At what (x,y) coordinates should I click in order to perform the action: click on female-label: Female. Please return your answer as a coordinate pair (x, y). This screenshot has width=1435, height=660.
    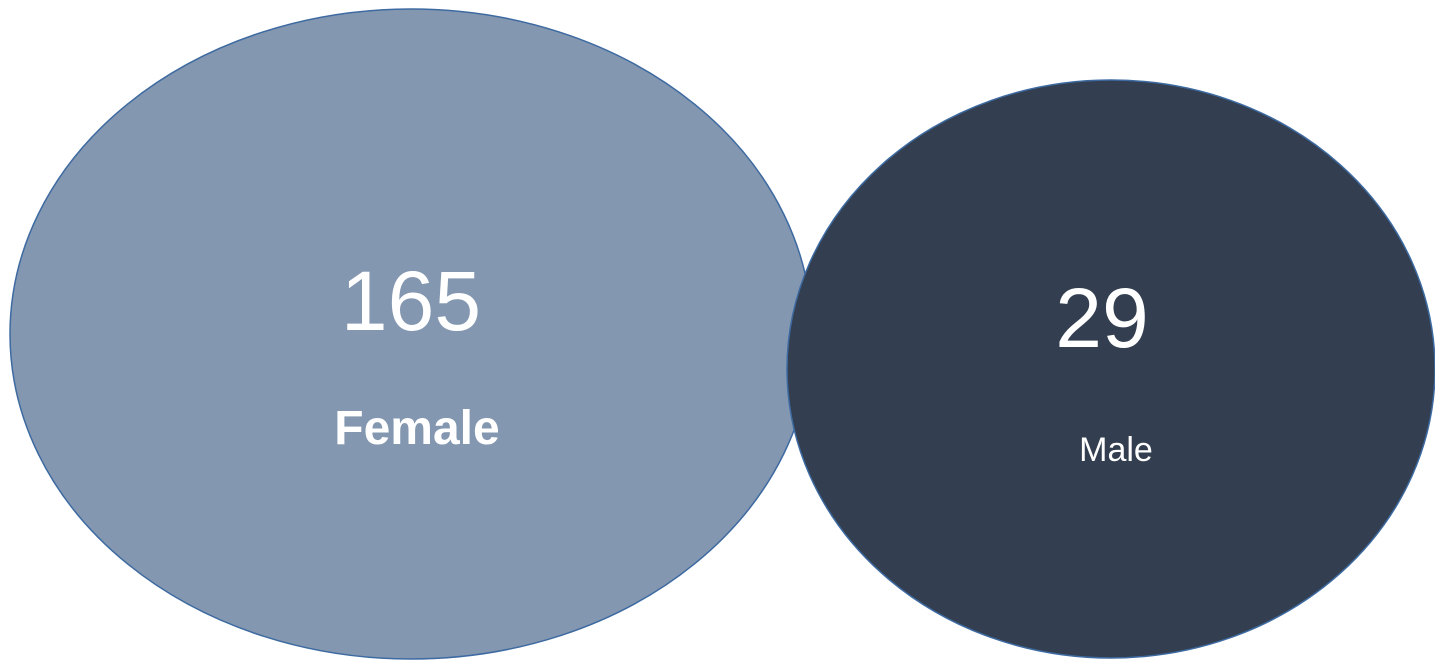
    Looking at the image, I should click on (416, 428).